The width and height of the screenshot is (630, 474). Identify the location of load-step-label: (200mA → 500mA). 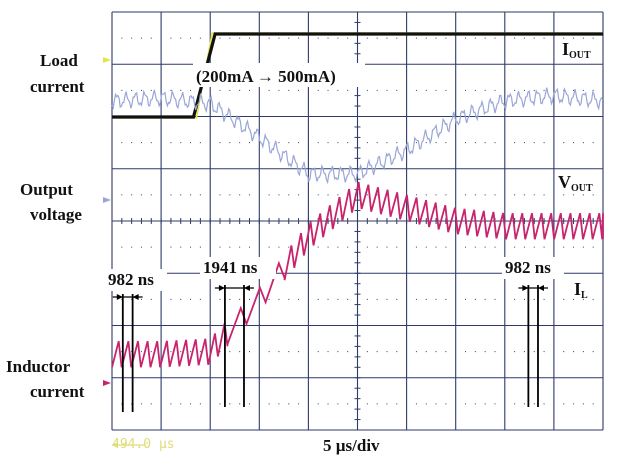
(266, 76).